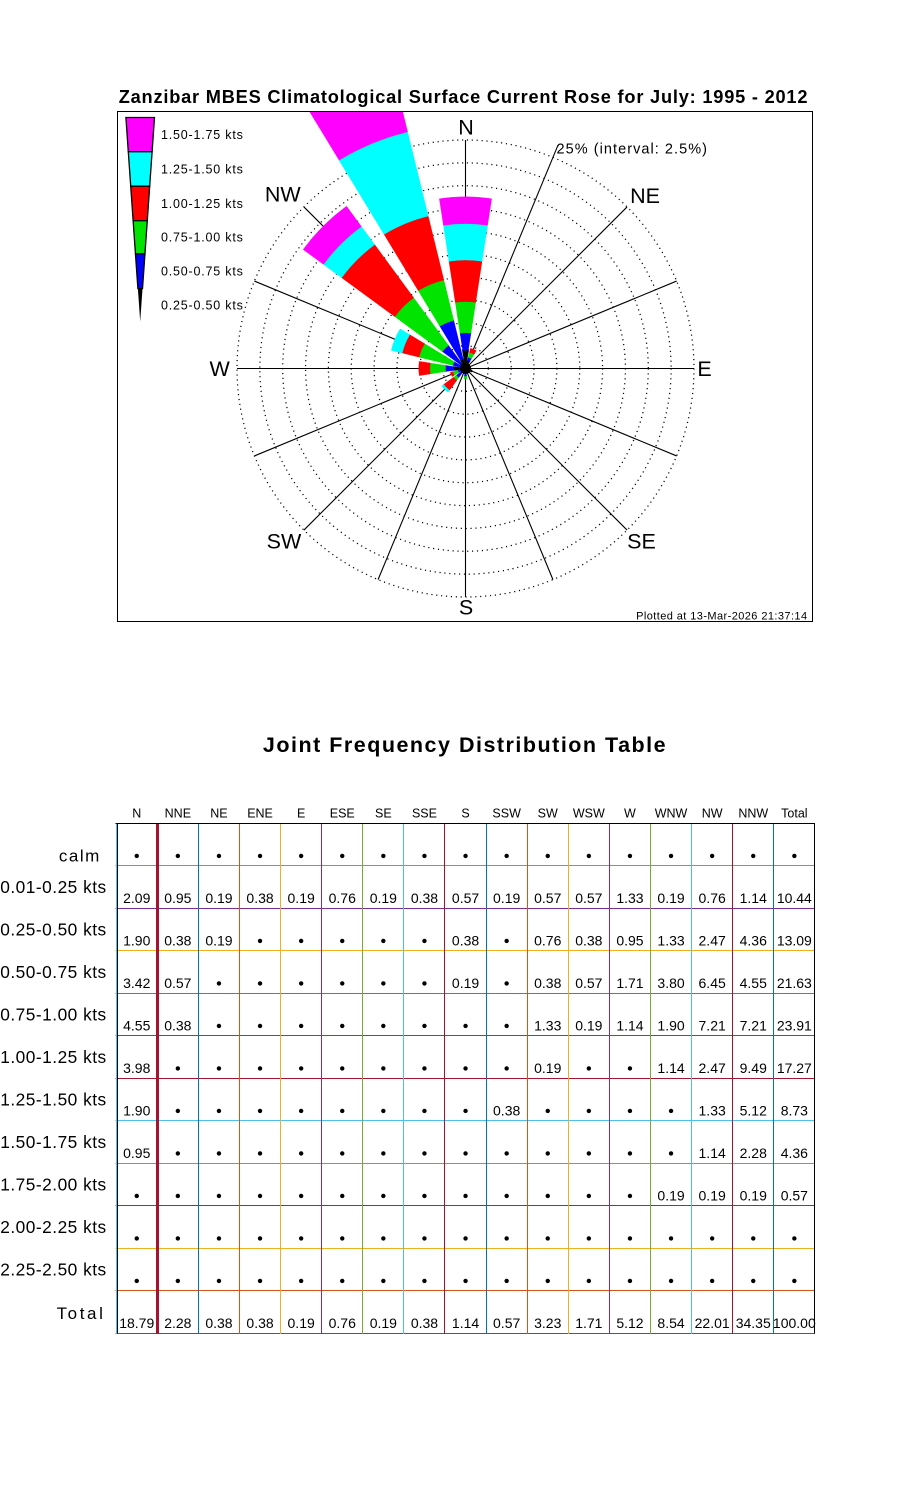 Image resolution: width=900 pixels, height=1505 pixels. Describe the element at coordinates (53, 1142) in the screenshot. I see `svg-text: 1.50-1.75 kts` at that location.